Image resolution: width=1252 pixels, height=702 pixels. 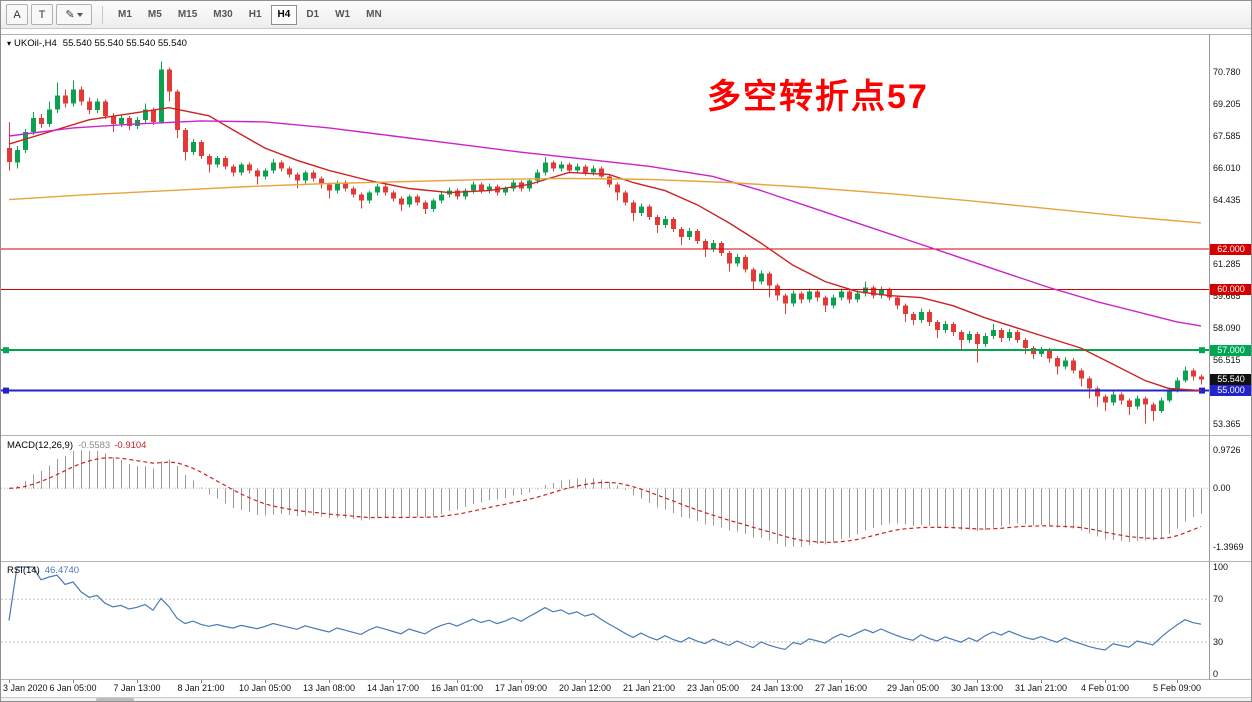 I want to click on macd-scale-label: 0.9726, so click(x=1227, y=450).